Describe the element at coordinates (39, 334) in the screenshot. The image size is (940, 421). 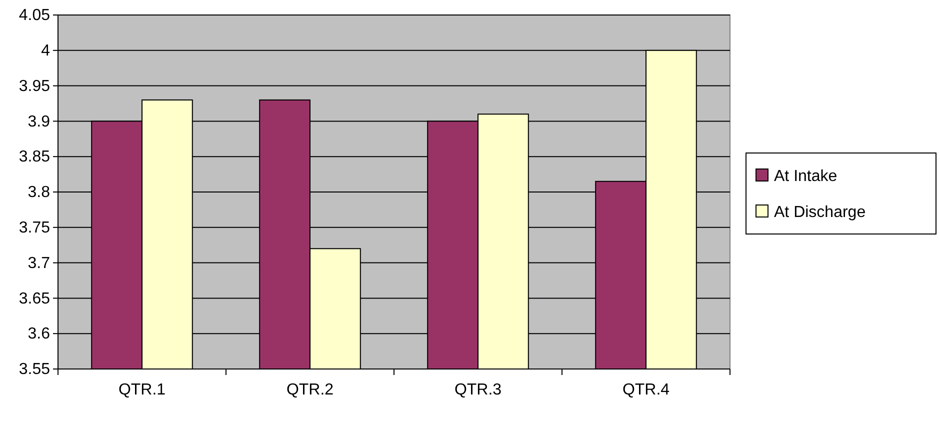
I see `y-tick-label: 3.6` at that location.